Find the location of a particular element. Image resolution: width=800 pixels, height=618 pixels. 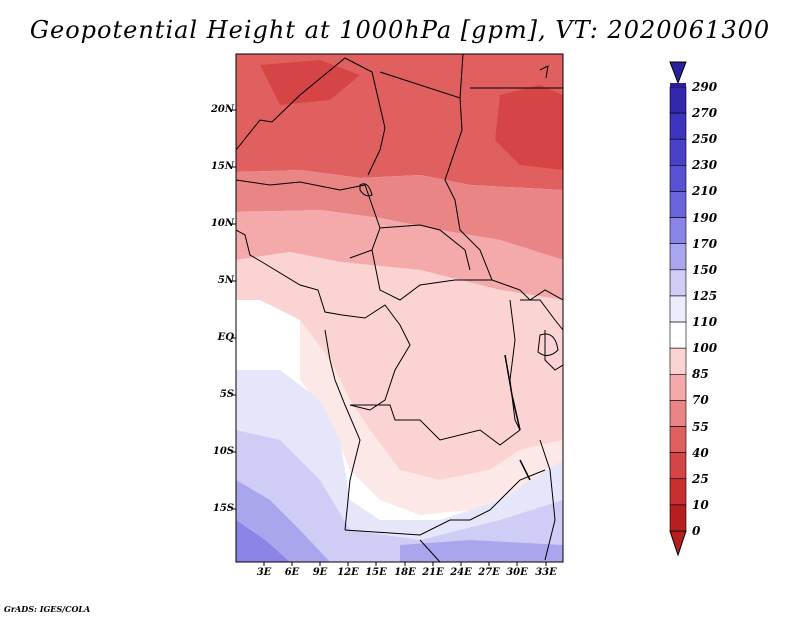

colorbar-label: 210 is located at coordinates (705, 191).